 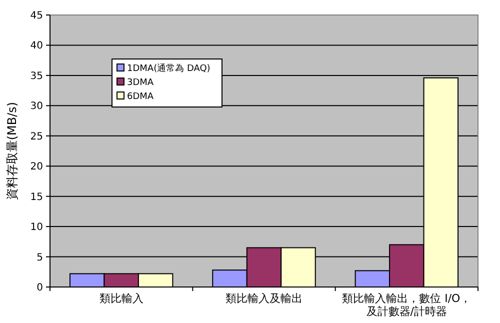 What do you see at coordinates (36, 106) in the screenshot?
I see `y-tick-label: 30` at bounding box center [36, 106].